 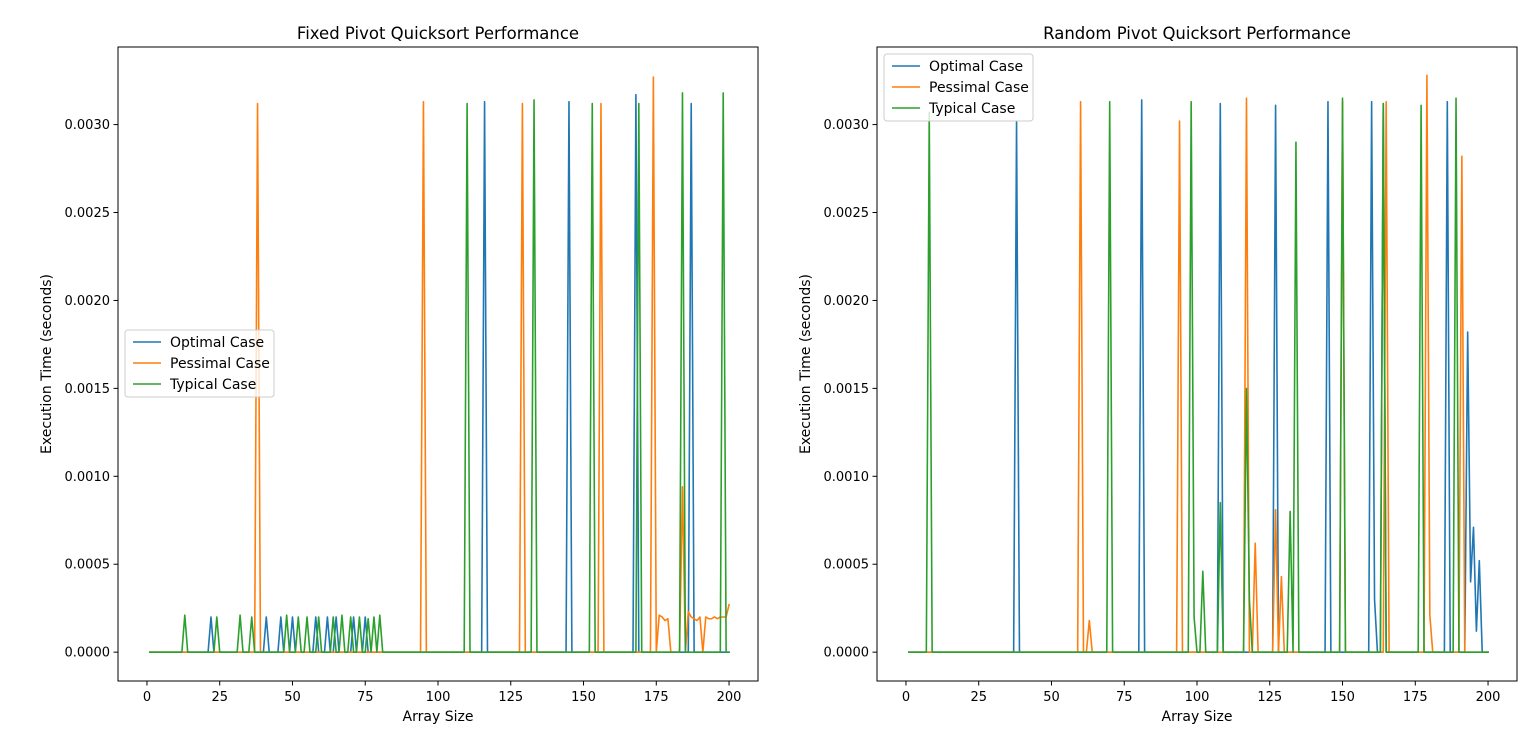 I want to click on chart-title: Fixed Pivot Quicksort Performance, so click(x=438, y=33).